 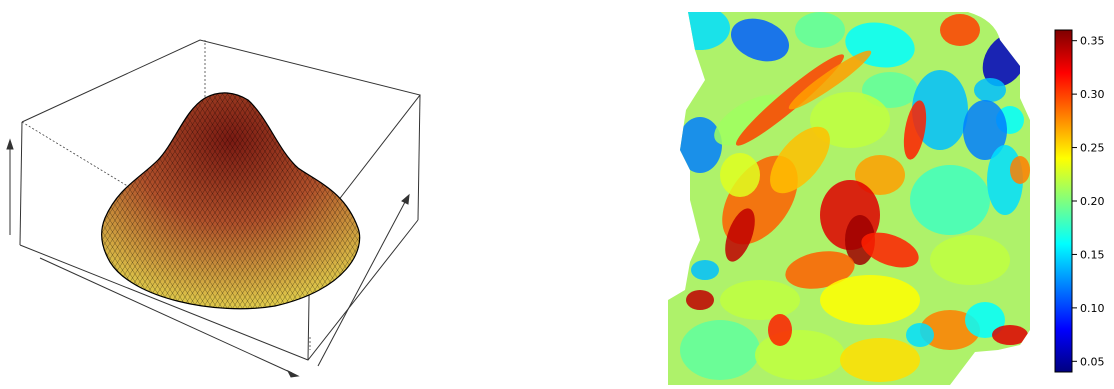 What do you see at coordinates (1092, 41) in the screenshot?
I see `colorbar-tick-label: 0.35` at bounding box center [1092, 41].